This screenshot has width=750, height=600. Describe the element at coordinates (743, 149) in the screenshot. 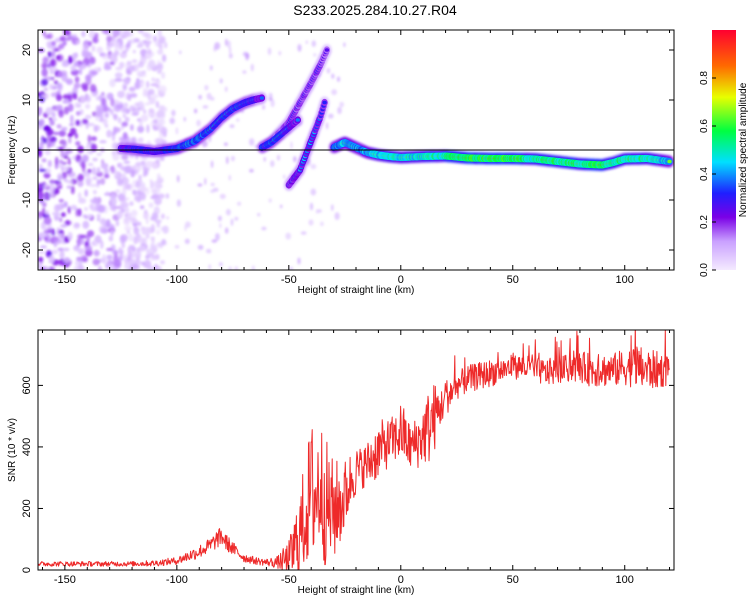

I see `colorbar-label: Normalized spectral amplitude` at that location.